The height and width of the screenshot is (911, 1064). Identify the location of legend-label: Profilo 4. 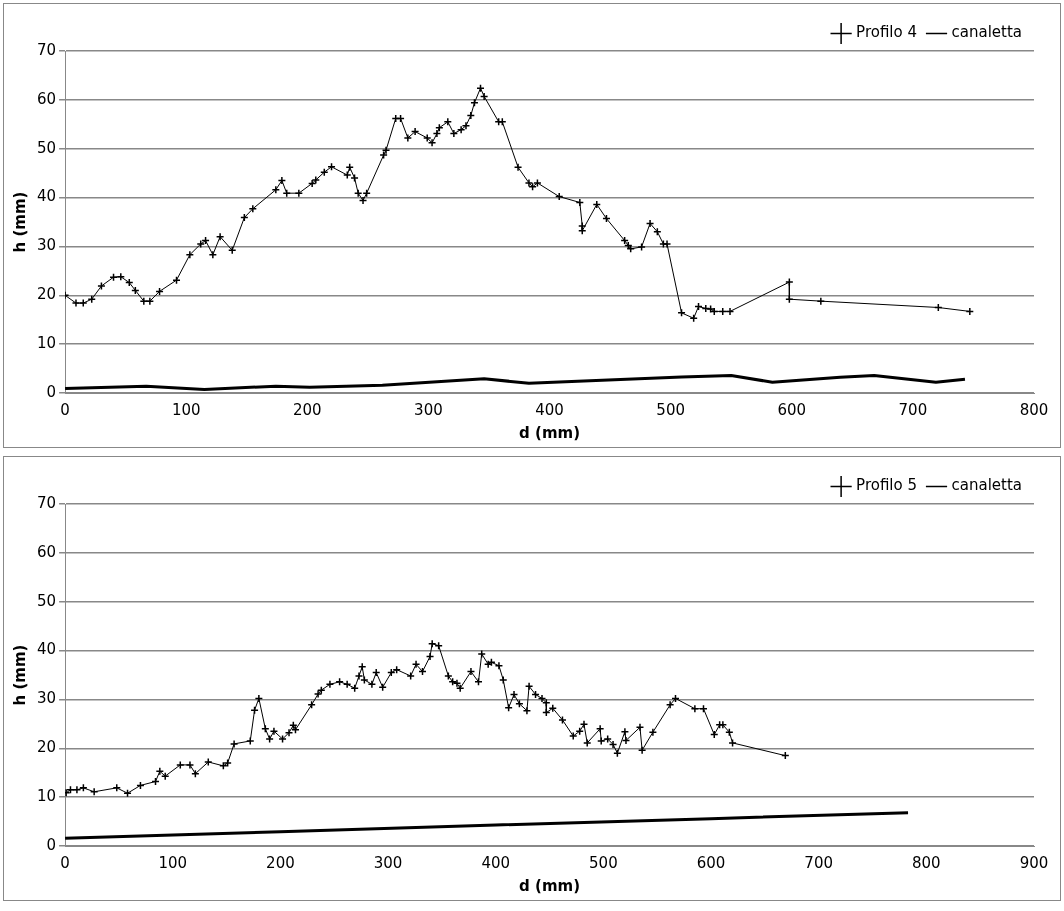
(887, 32).